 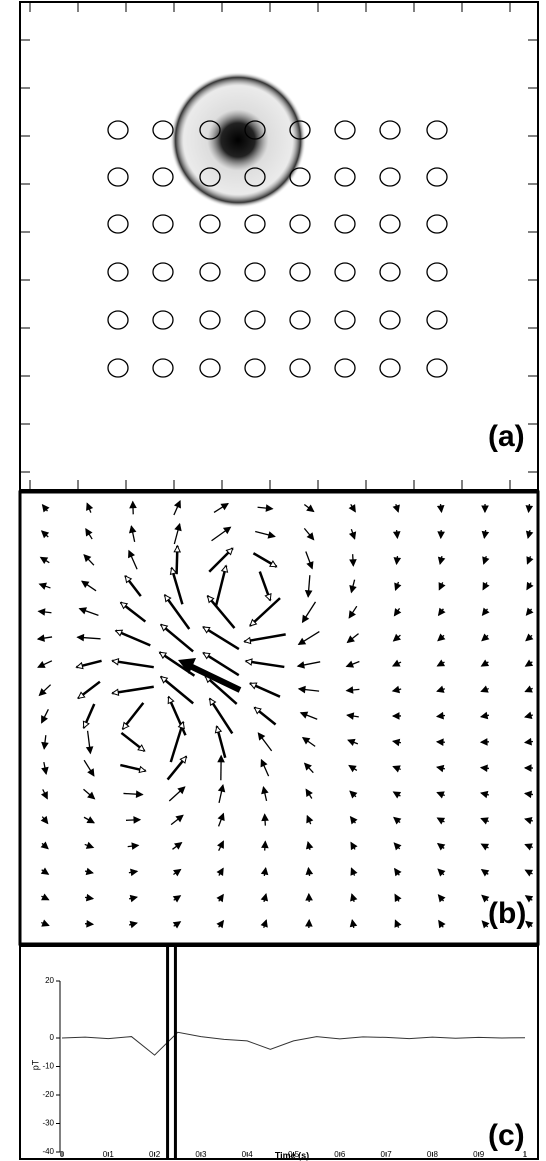 What do you see at coordinates (62, 1154) in the screenshot?
I see `x-tick-label: 0` at bounding box center [62, 1154].